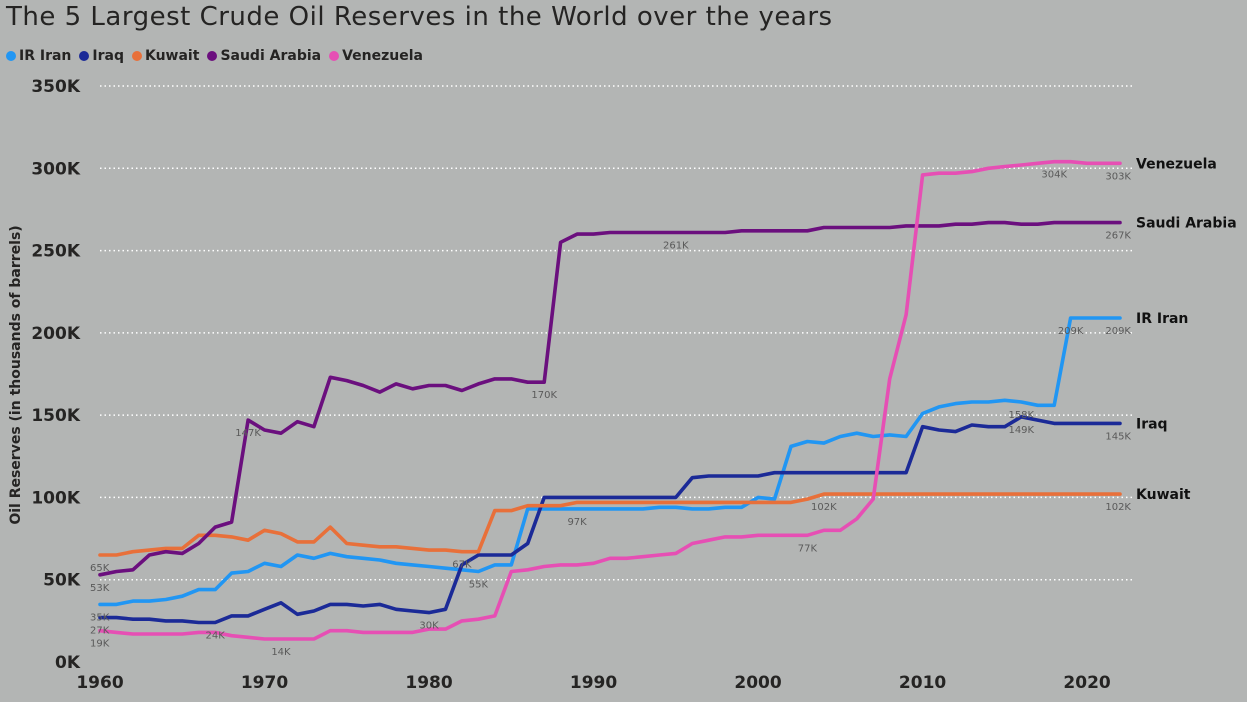 The height and width of the screenshot is (702, 1247). I want to click on series-end-label: Venezuela, so click(1176, 164).